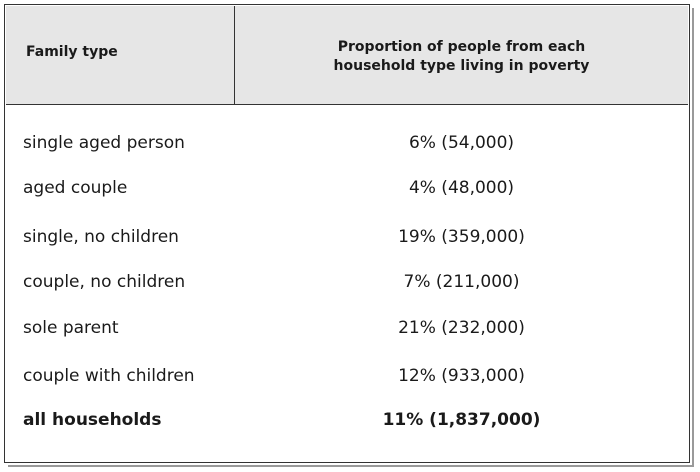 The width and height of the screenshot is (700, 472). I want to click on column-divider, so click(234, 55).